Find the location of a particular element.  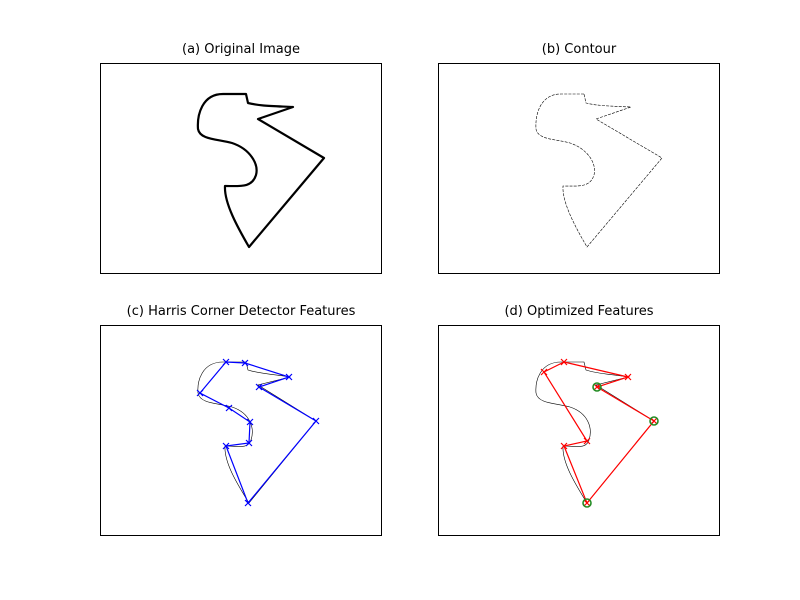

panel-b-contour is located at coordinates (579, 168).